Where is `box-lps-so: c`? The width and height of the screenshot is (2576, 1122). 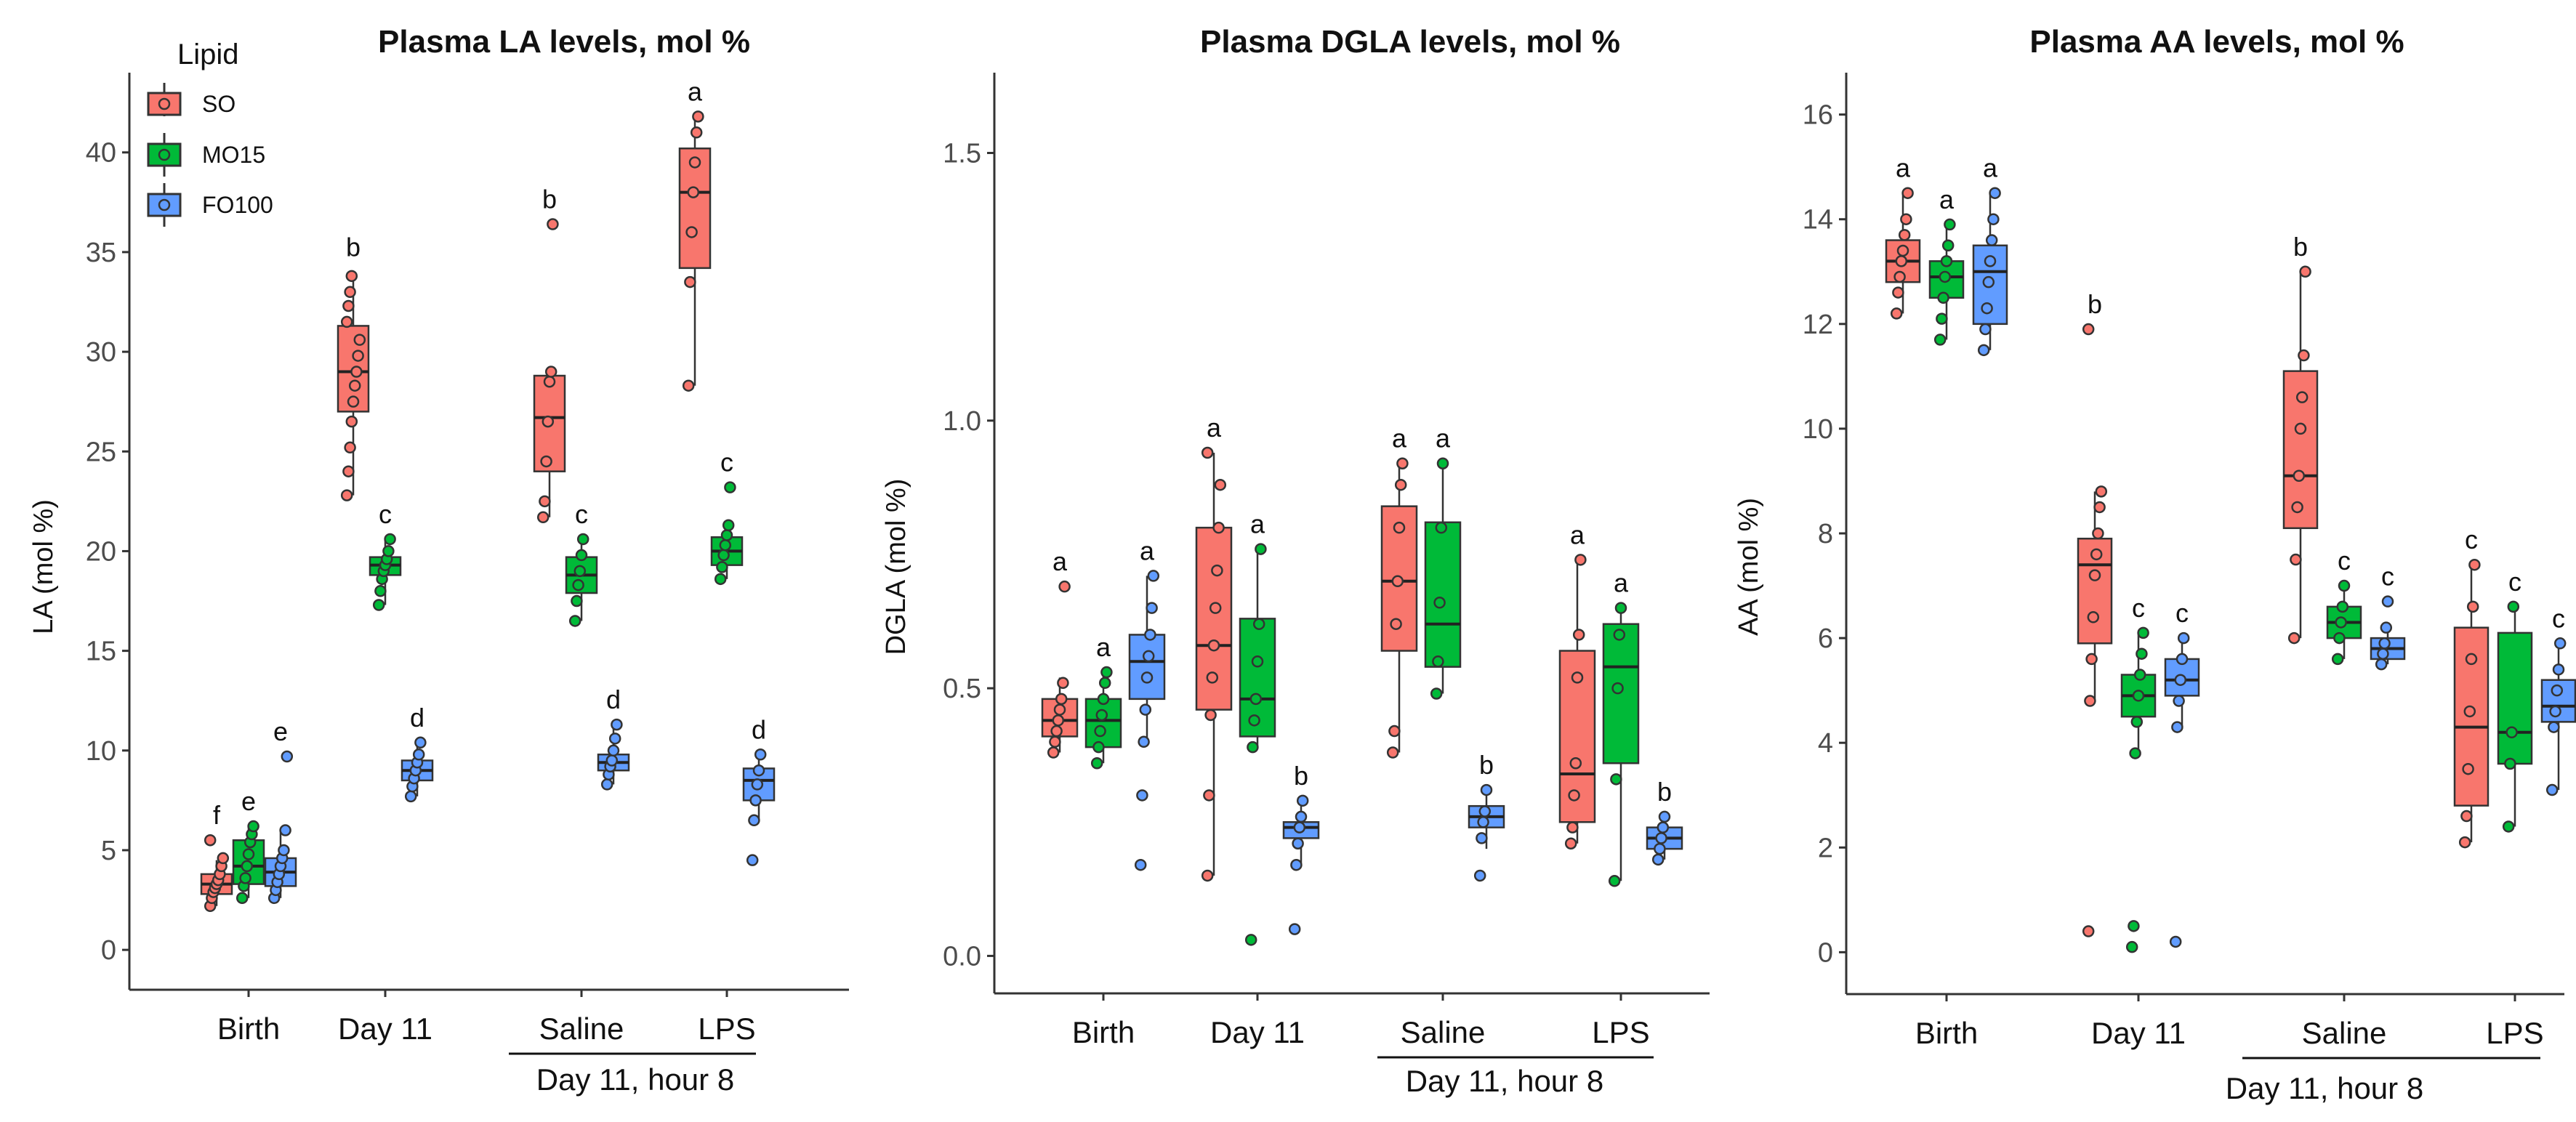 box-lps-so: c is located at coordinates (2471, 687).